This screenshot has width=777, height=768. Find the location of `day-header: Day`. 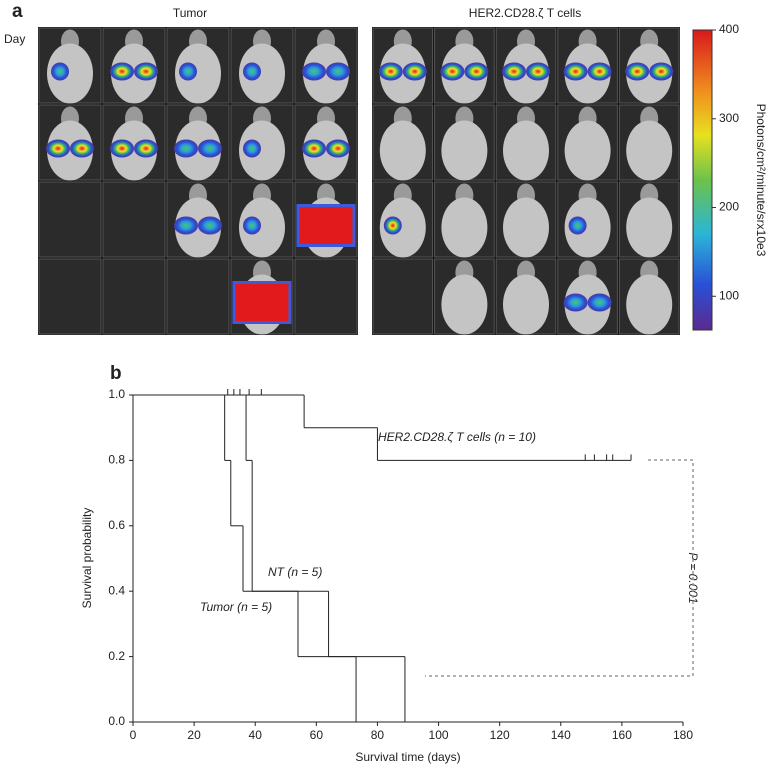

day-header: Day is located at coordinates (14, 39).